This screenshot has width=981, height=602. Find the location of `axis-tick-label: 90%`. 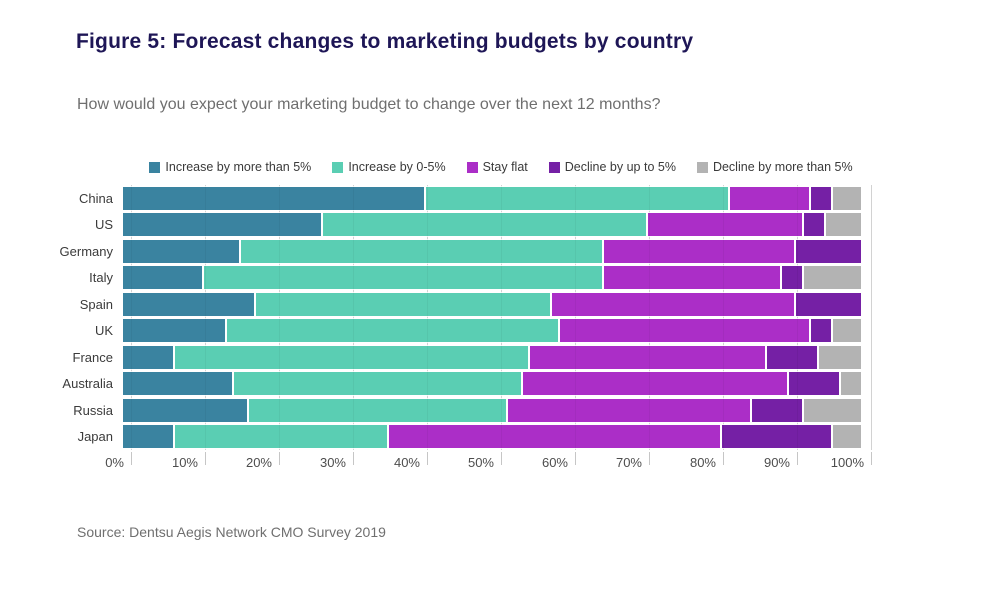

axis-tick-label: 90% is located at coordinates (776, 462).